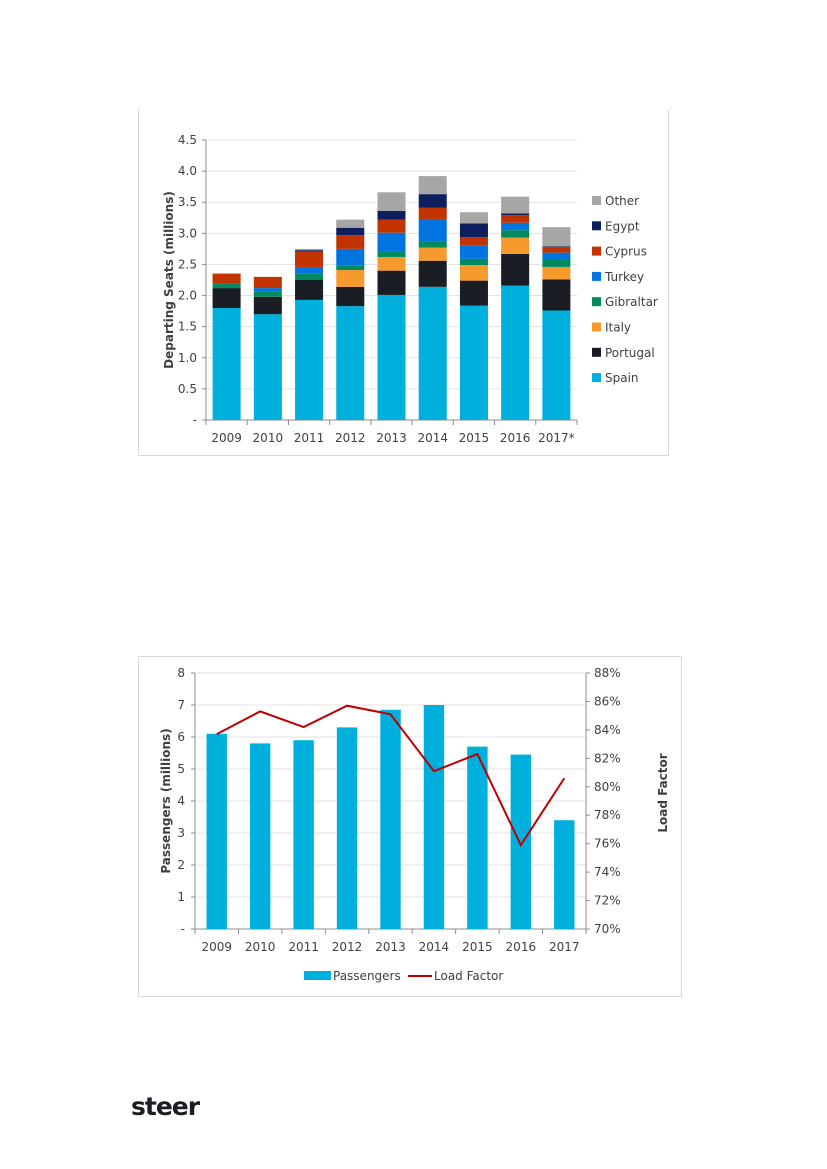 This screenshot has width=827, height=1169. Describe the element at coordinates (596, 327) in the screenshot. I see `legend-swatch-italy` at that location.